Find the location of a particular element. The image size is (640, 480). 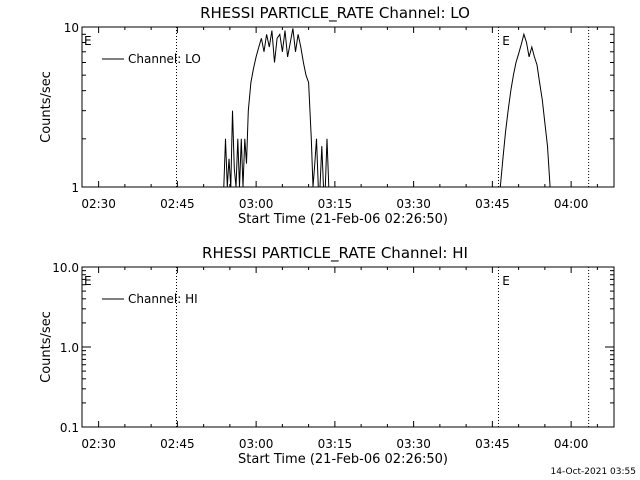

legend-label: Channel: HI is located at coordinates (163, 299).